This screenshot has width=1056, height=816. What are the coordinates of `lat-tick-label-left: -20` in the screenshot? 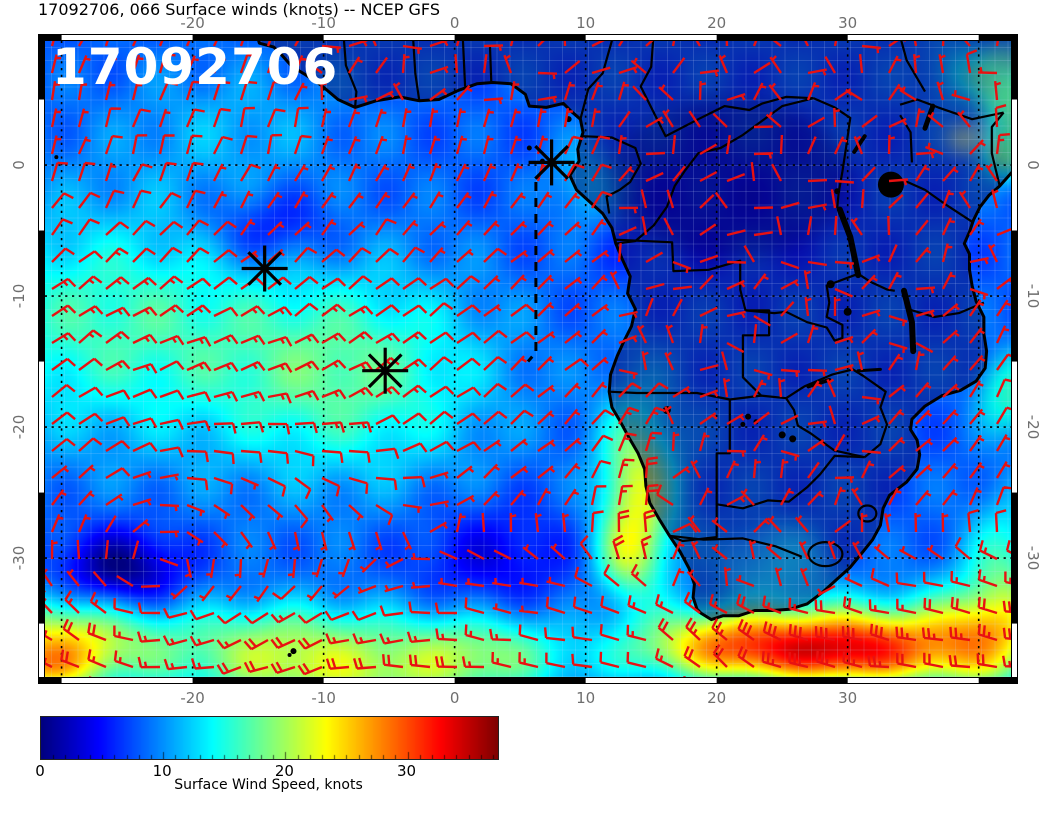 It's located at (19, 427).